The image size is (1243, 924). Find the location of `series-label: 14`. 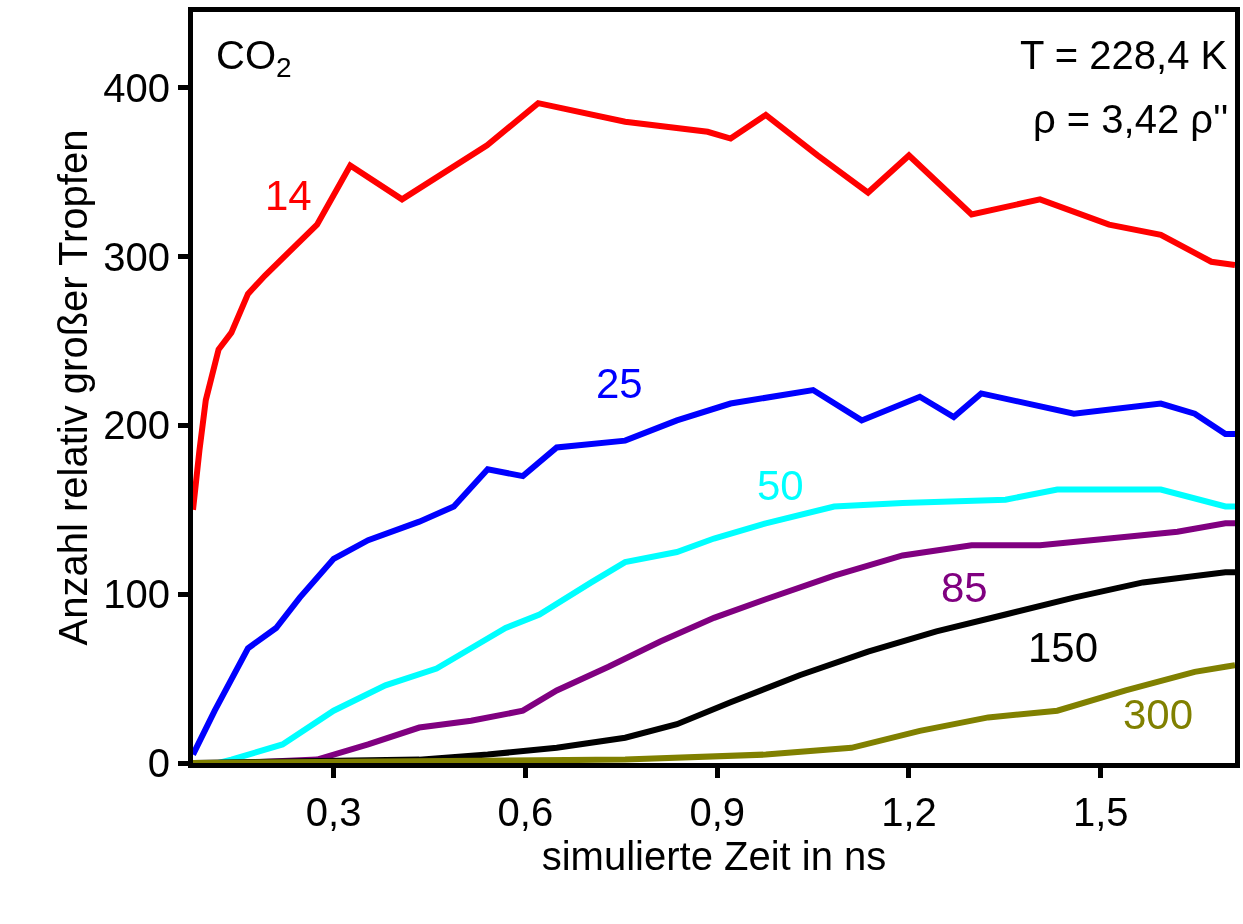

series-label: 14 is located at coordinates (288, 195).